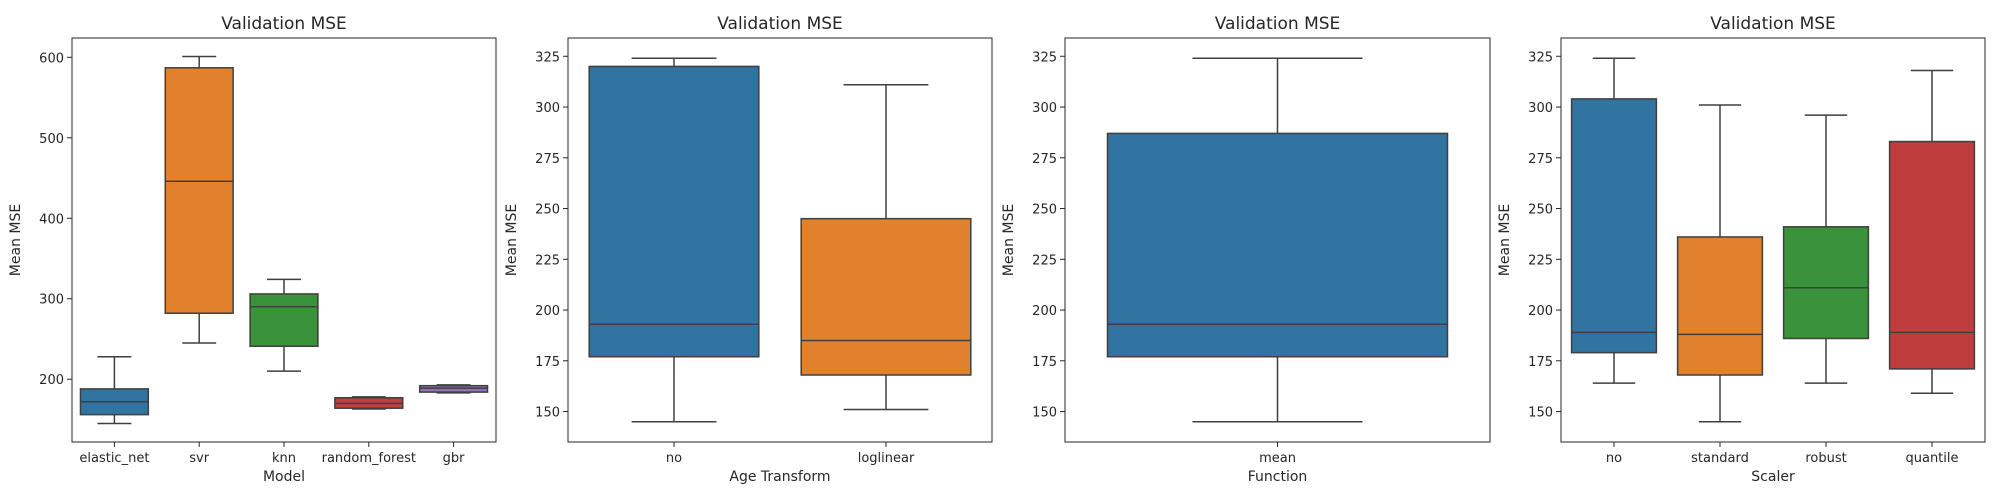 The height and width of the screenshot is (504, 2000). I want to click on y-tick-label: 600, so click(51, 58).